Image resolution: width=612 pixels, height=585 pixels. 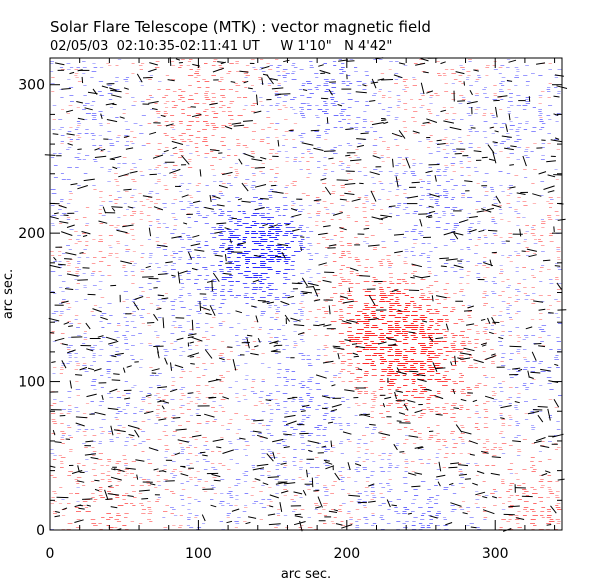 What do you see at coordinates (31, 383) in the screenshot?
I see `y-tick-label: 100` at bounding box center [31, 383].